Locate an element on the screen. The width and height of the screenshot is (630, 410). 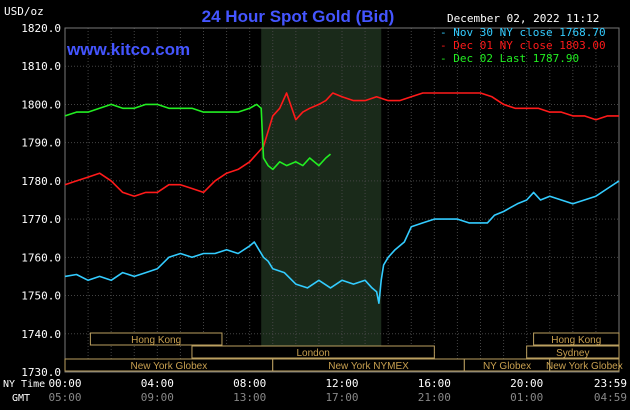
session-label: NY Globex is located at coordinates (507, 366).